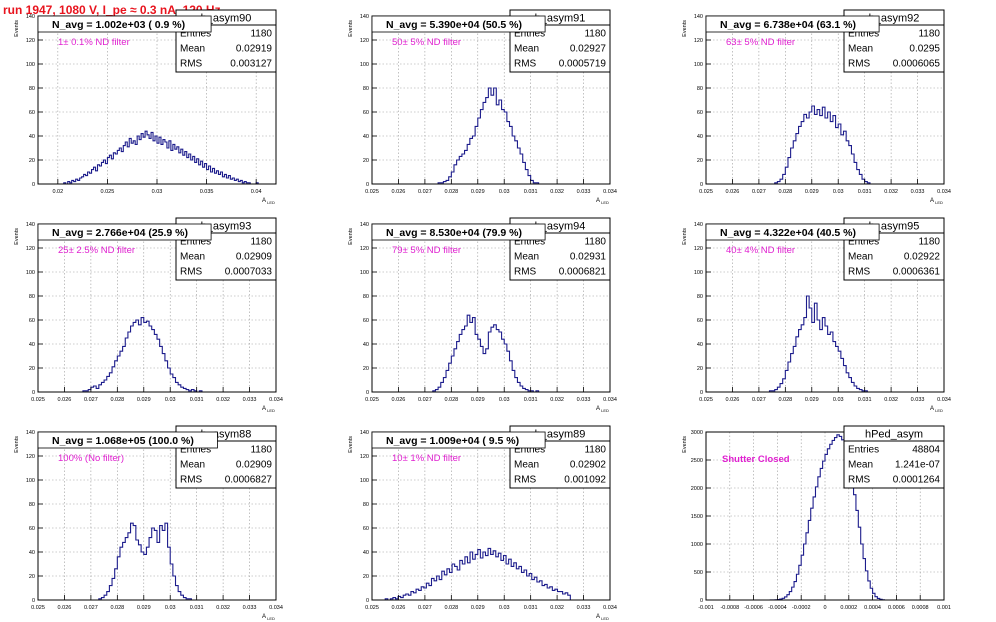  What do you see at coordinates (922, 257) in the screenshot?
I see `stats-value: 0.02922` at bounding box center [922, 257].